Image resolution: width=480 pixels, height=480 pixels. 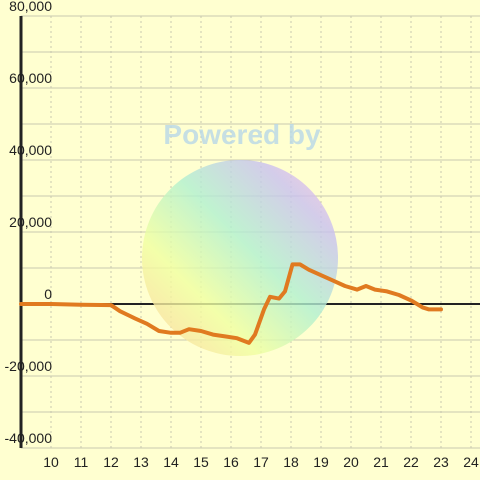 I want to click on x-tick-label: 23, so click(x=441, y=462).